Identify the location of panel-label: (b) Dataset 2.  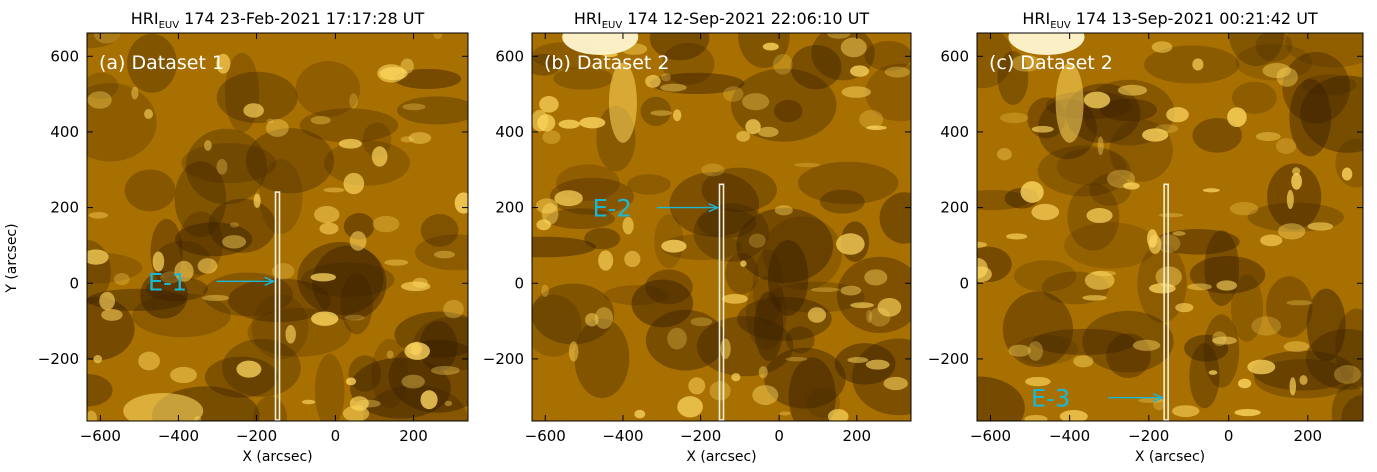
(606, 63).